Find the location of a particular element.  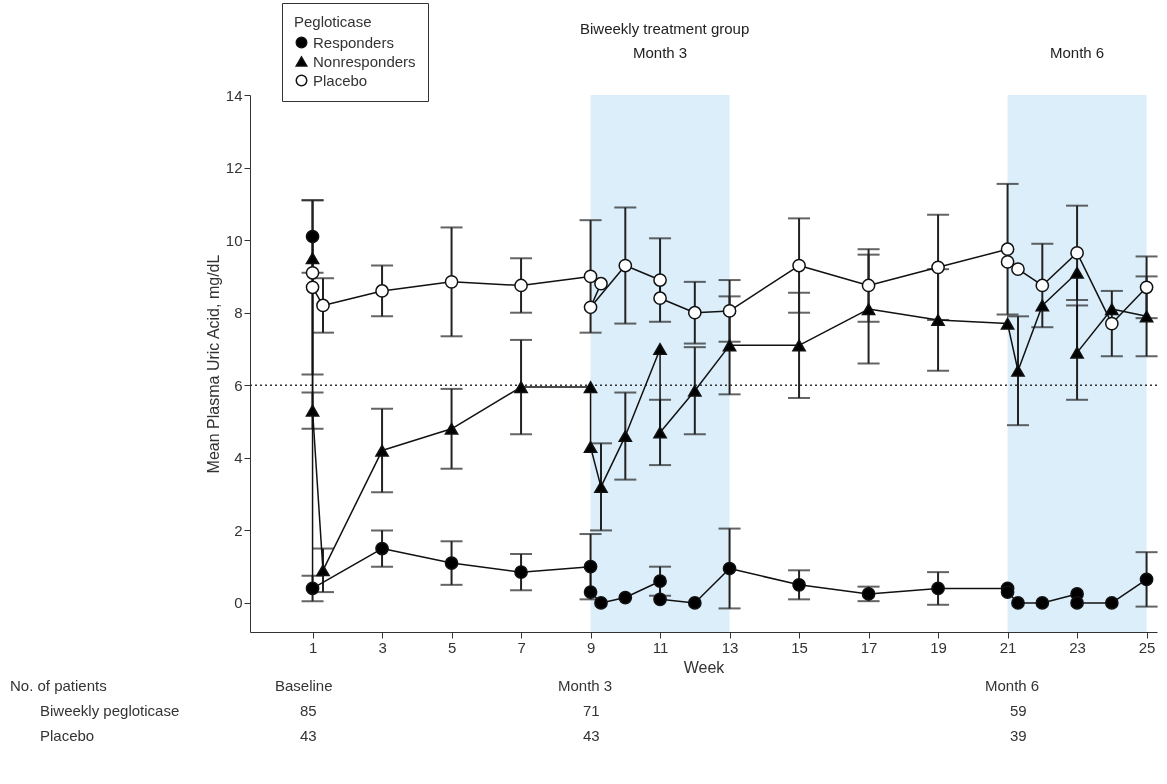

text: 59 is located at coordinates (1018, 710).